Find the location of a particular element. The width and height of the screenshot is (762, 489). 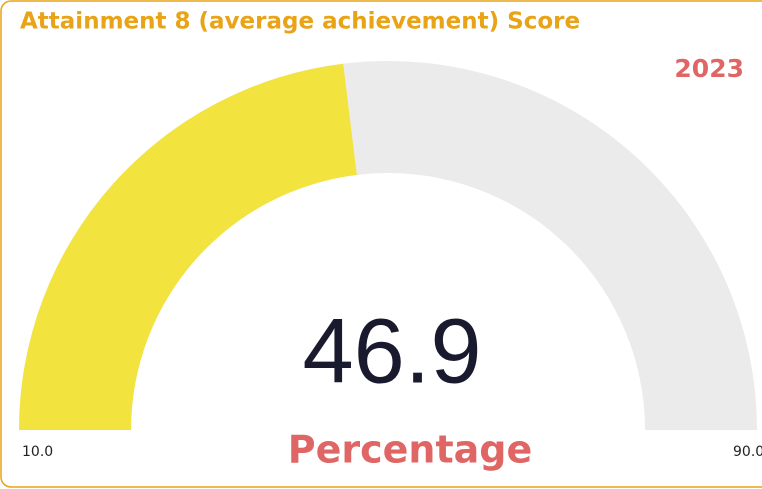

chart-title: Attainment 8 (average achievement) Score is located at coordinates (300, 22).